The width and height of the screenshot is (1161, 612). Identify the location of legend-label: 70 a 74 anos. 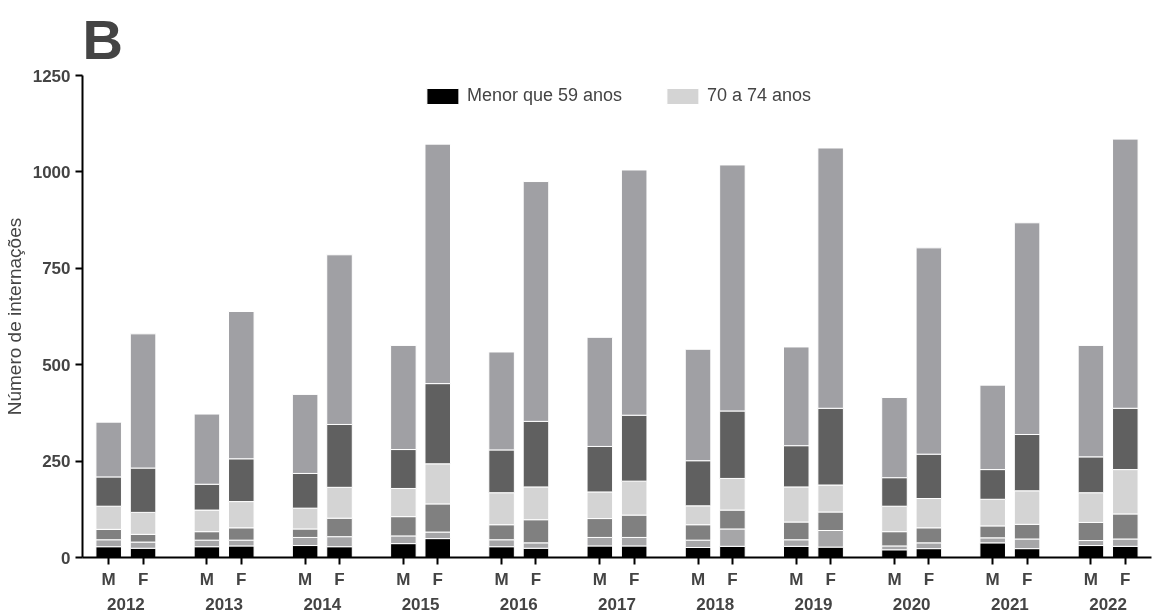
(759, 95).